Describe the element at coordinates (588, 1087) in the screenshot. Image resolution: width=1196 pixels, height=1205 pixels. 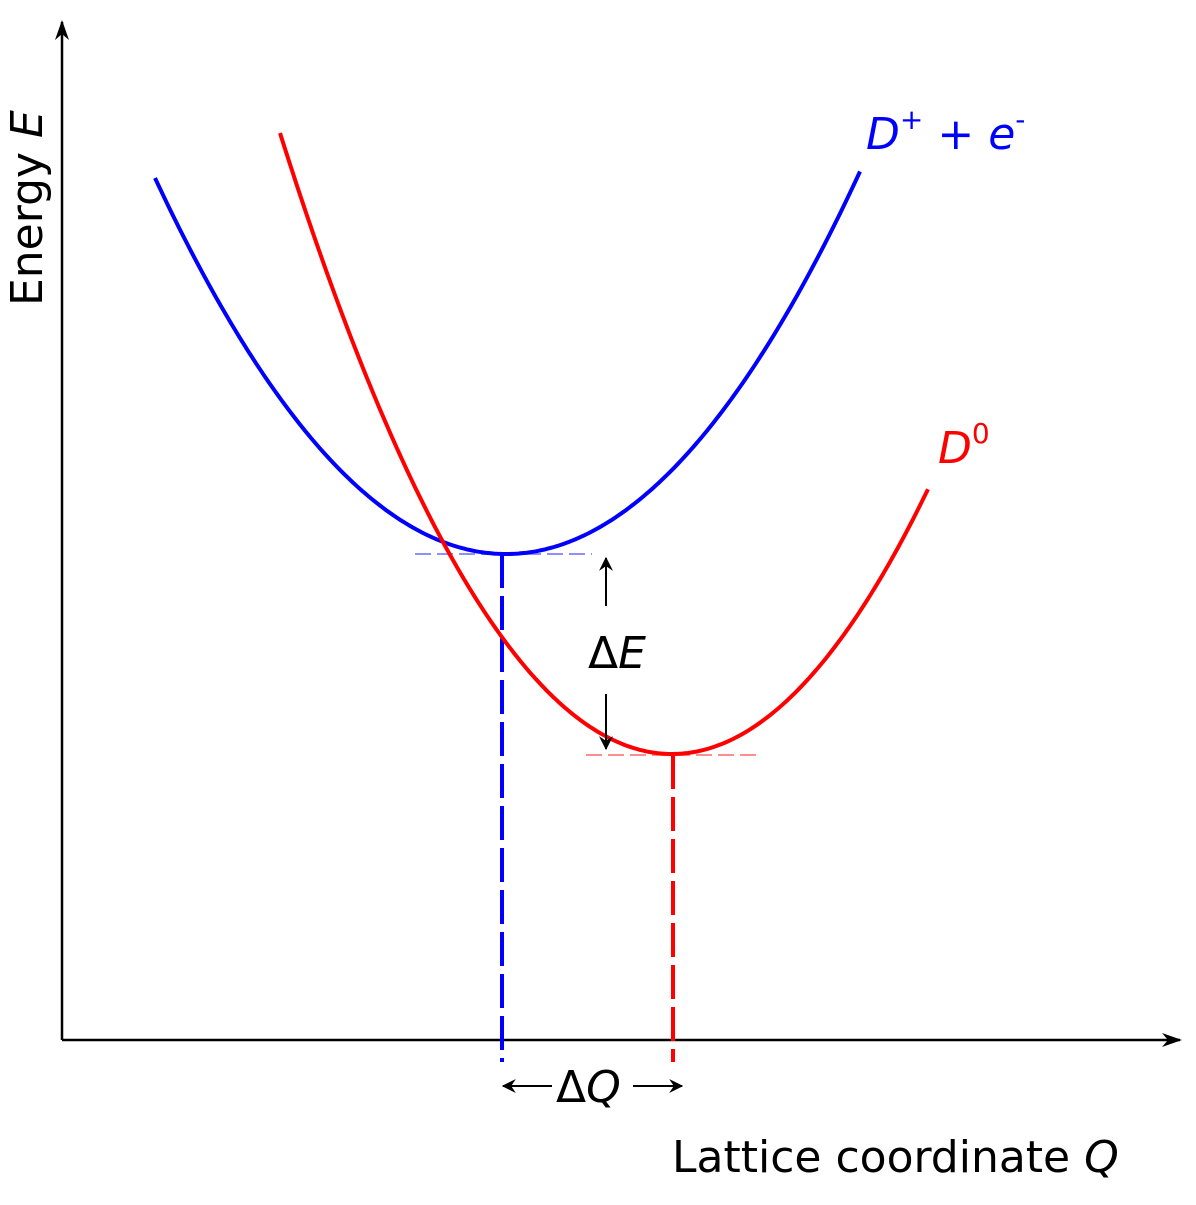
I see `delta-q-label: ΔQ` at that location.